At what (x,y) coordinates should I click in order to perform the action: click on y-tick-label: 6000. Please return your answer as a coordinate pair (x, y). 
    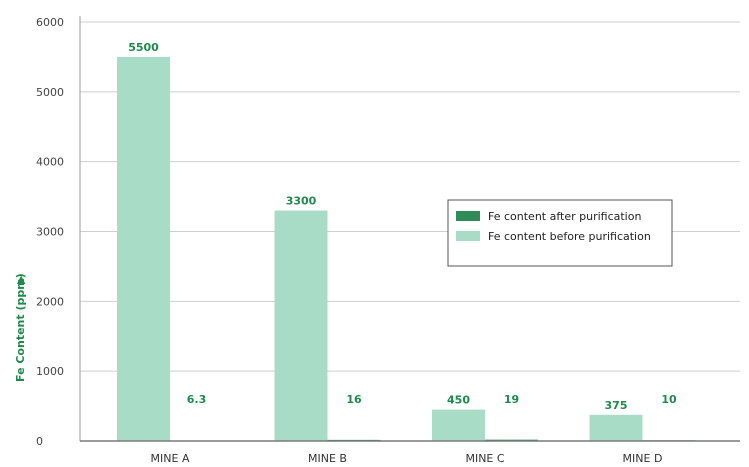
    Looking at the image, I should click on (50, 22).